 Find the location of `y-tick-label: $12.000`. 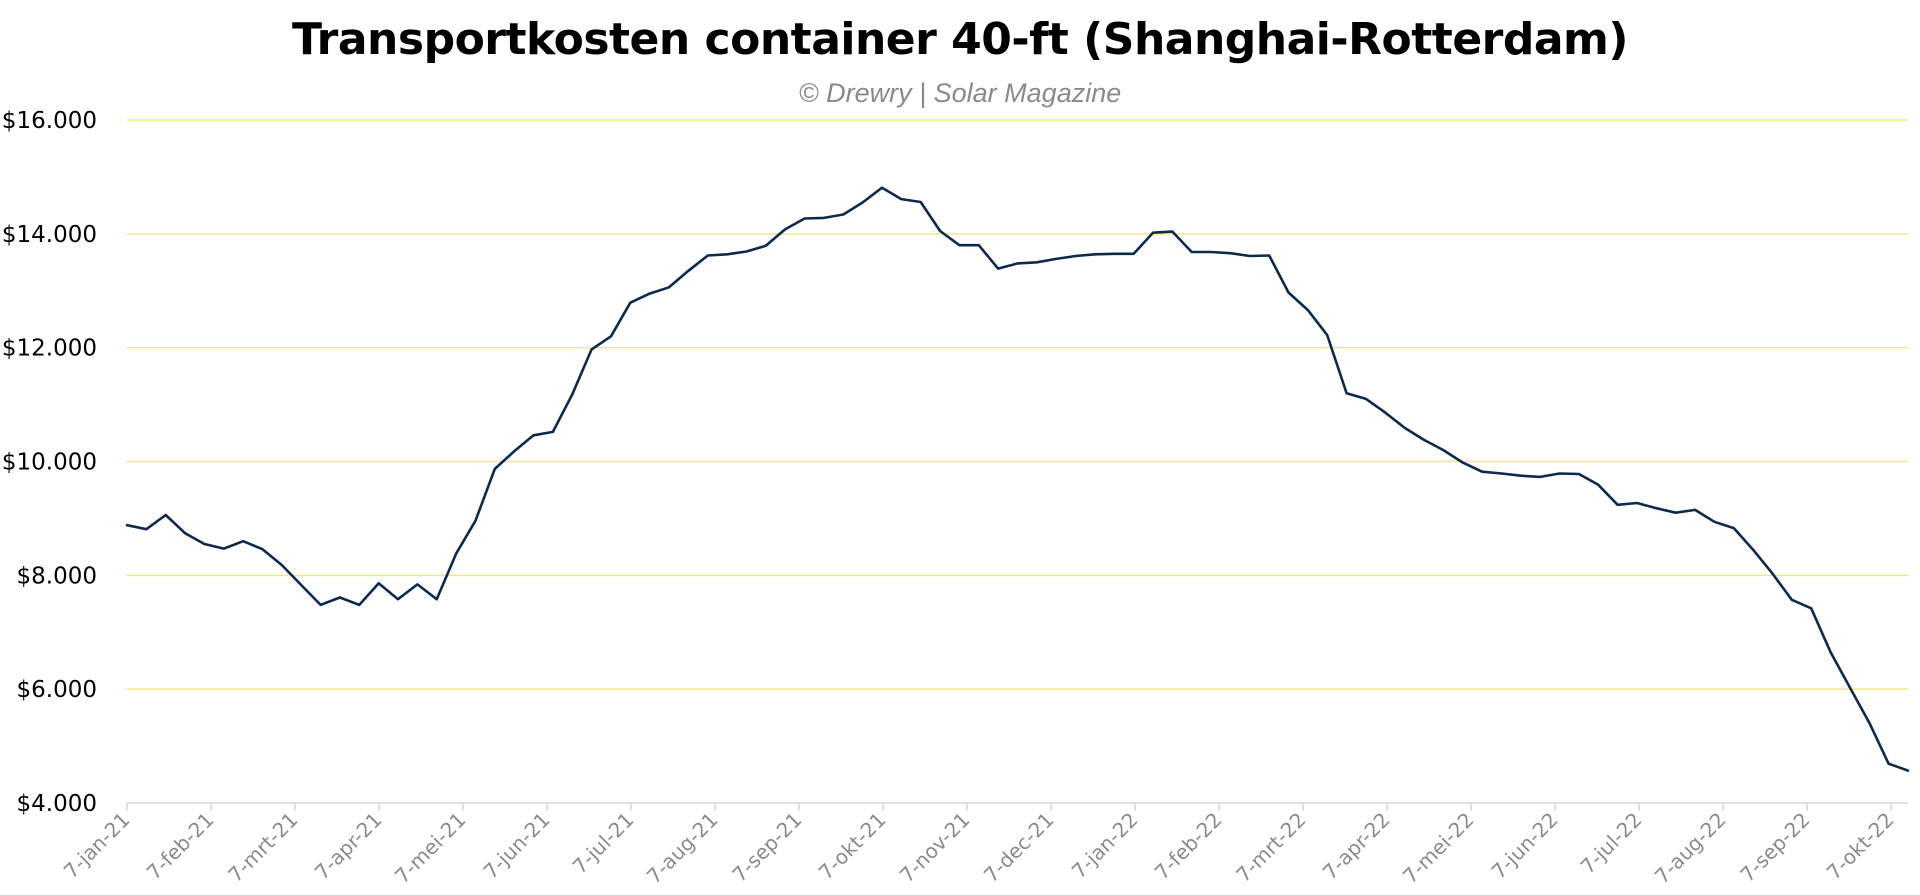

y-tick-label: $12.000 is located at coordinates (49, 349).